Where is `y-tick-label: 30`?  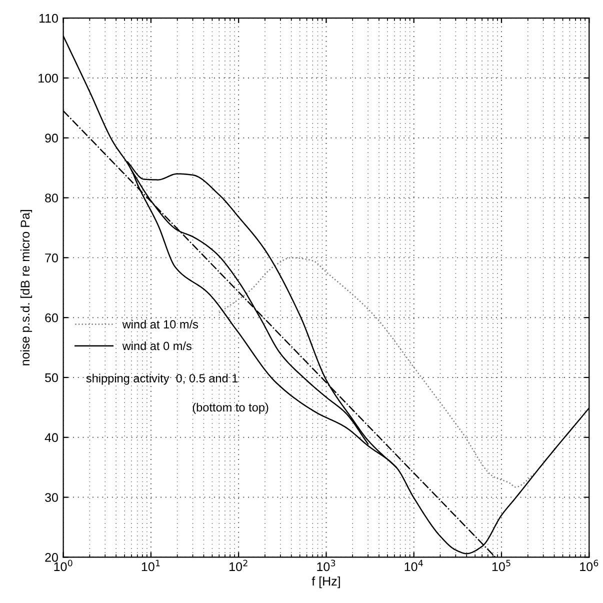
y-tick-label: 30 is located at coordinates (51, 497).